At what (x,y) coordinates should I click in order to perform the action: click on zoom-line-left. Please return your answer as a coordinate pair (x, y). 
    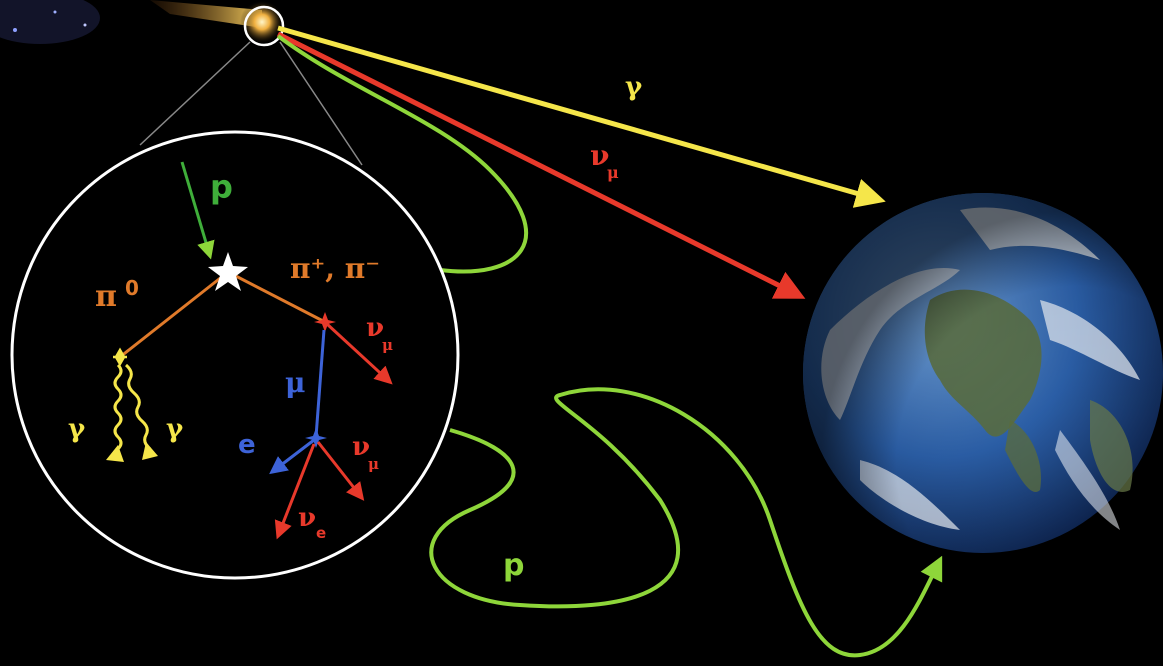
    Looking at the image, I should click on (195, 93).